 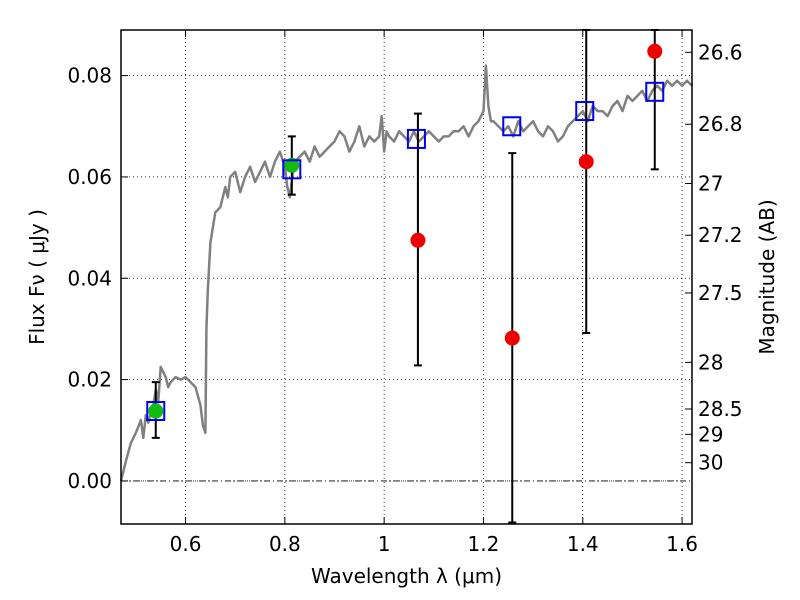 What do you see at coordinates (720, 124) in the screenshot?
I see `magnitude-tick-label: 26.8` at bounding box center [720, 124].